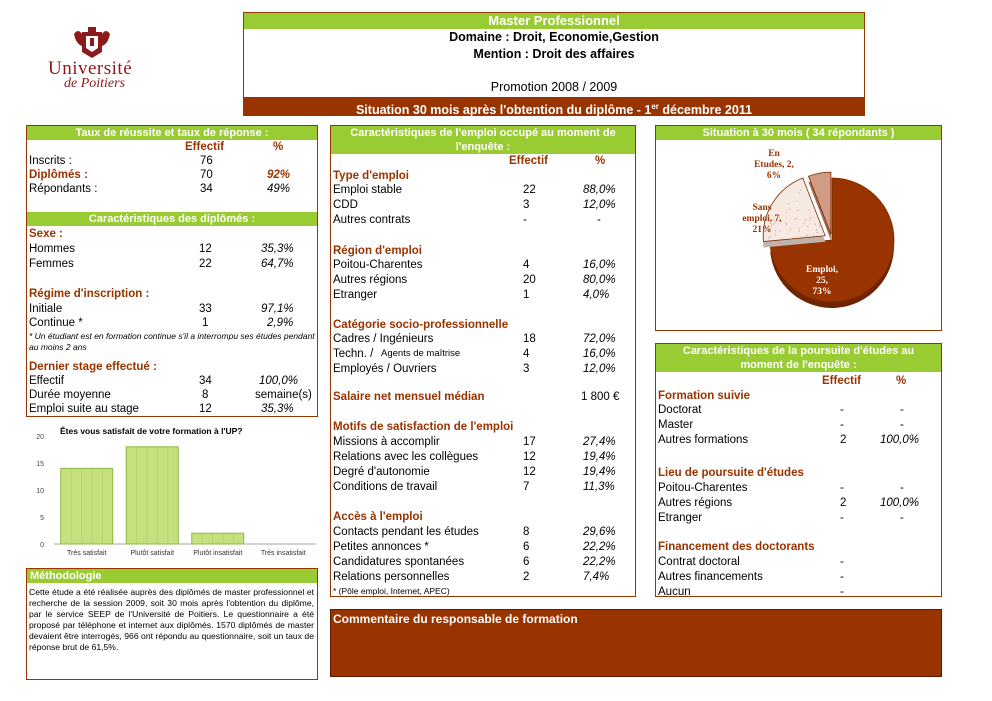 This screenshot has width=992, height=701. What do you see at coordinates (89, 294) in the screenshot?
I see `regime-title: Régime d'inscription :` at bounding box center [89, 294].